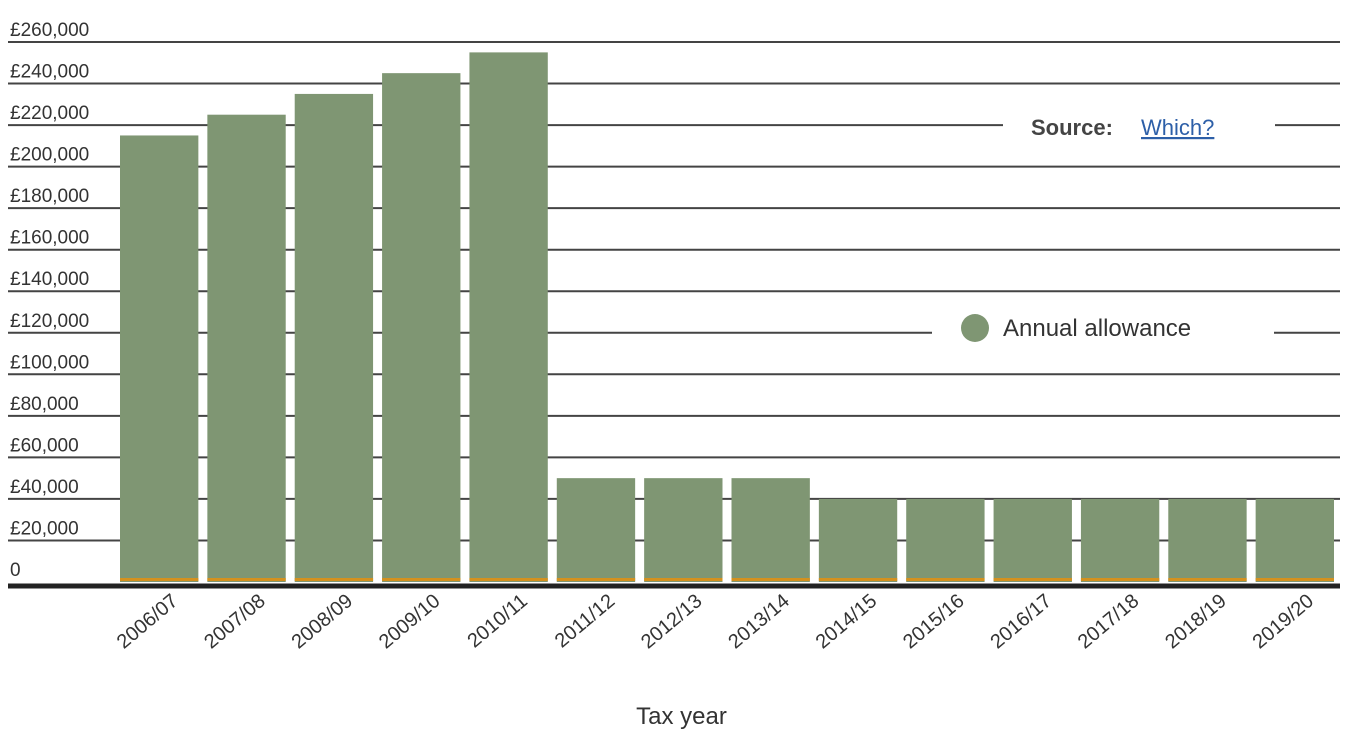  Describe the element at coordinates (975, 328) in the screenshot. I see `legend-swatch-annual-allowance` at that location.